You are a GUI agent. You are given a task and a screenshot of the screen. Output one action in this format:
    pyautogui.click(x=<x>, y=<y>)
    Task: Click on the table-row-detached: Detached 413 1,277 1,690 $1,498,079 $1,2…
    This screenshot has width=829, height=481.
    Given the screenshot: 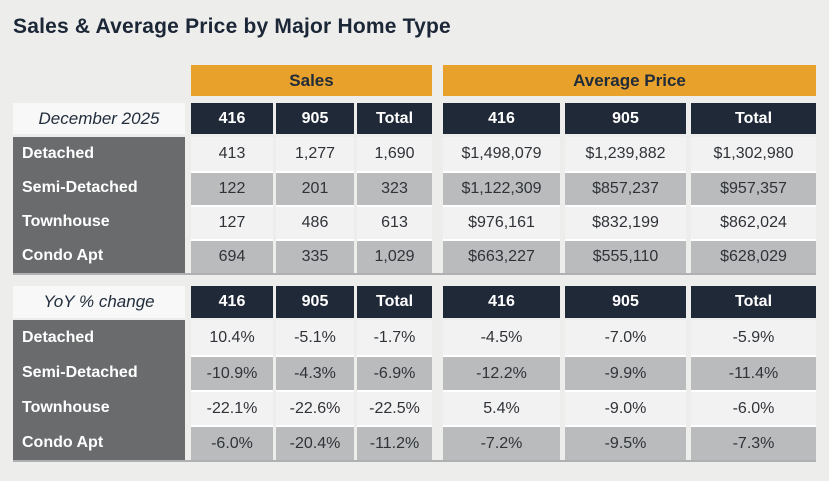 What is the action you would take?
    pyautogui.click(x=414, y=154)
    